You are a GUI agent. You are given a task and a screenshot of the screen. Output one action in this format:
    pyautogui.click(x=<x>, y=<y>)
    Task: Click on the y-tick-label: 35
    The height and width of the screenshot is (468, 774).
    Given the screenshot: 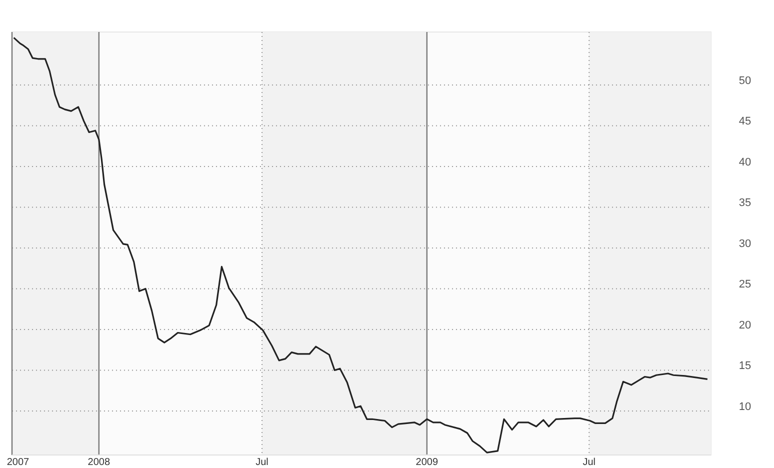 What is the action you would take?
    pyautogui.click(x=745, y=203)
    